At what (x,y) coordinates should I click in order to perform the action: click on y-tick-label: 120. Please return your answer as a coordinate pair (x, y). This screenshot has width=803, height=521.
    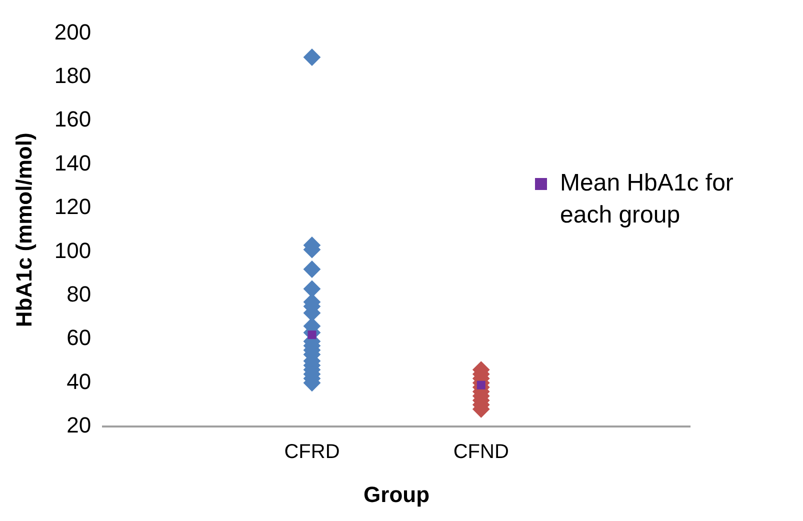
    Looking at the image, I should click on (73, 207).